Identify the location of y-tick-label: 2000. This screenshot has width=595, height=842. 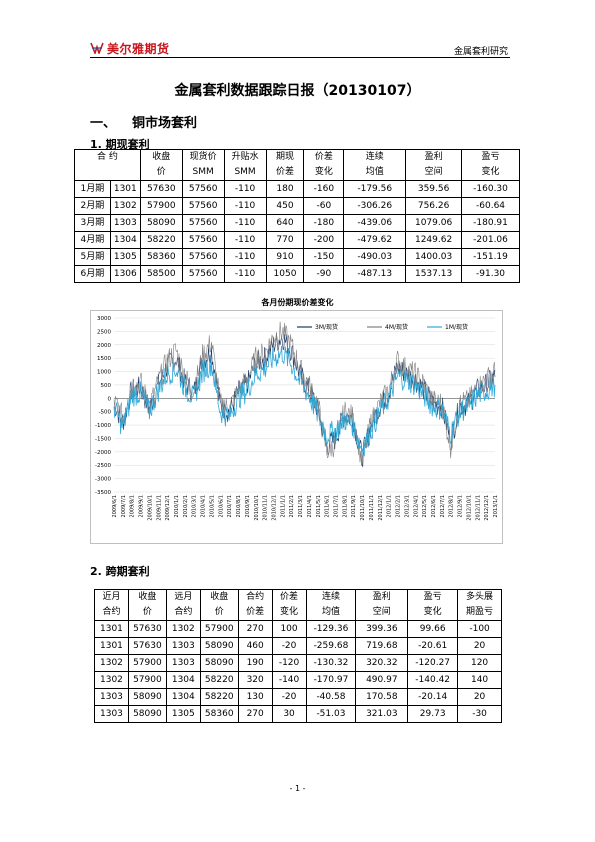
(104, 346).